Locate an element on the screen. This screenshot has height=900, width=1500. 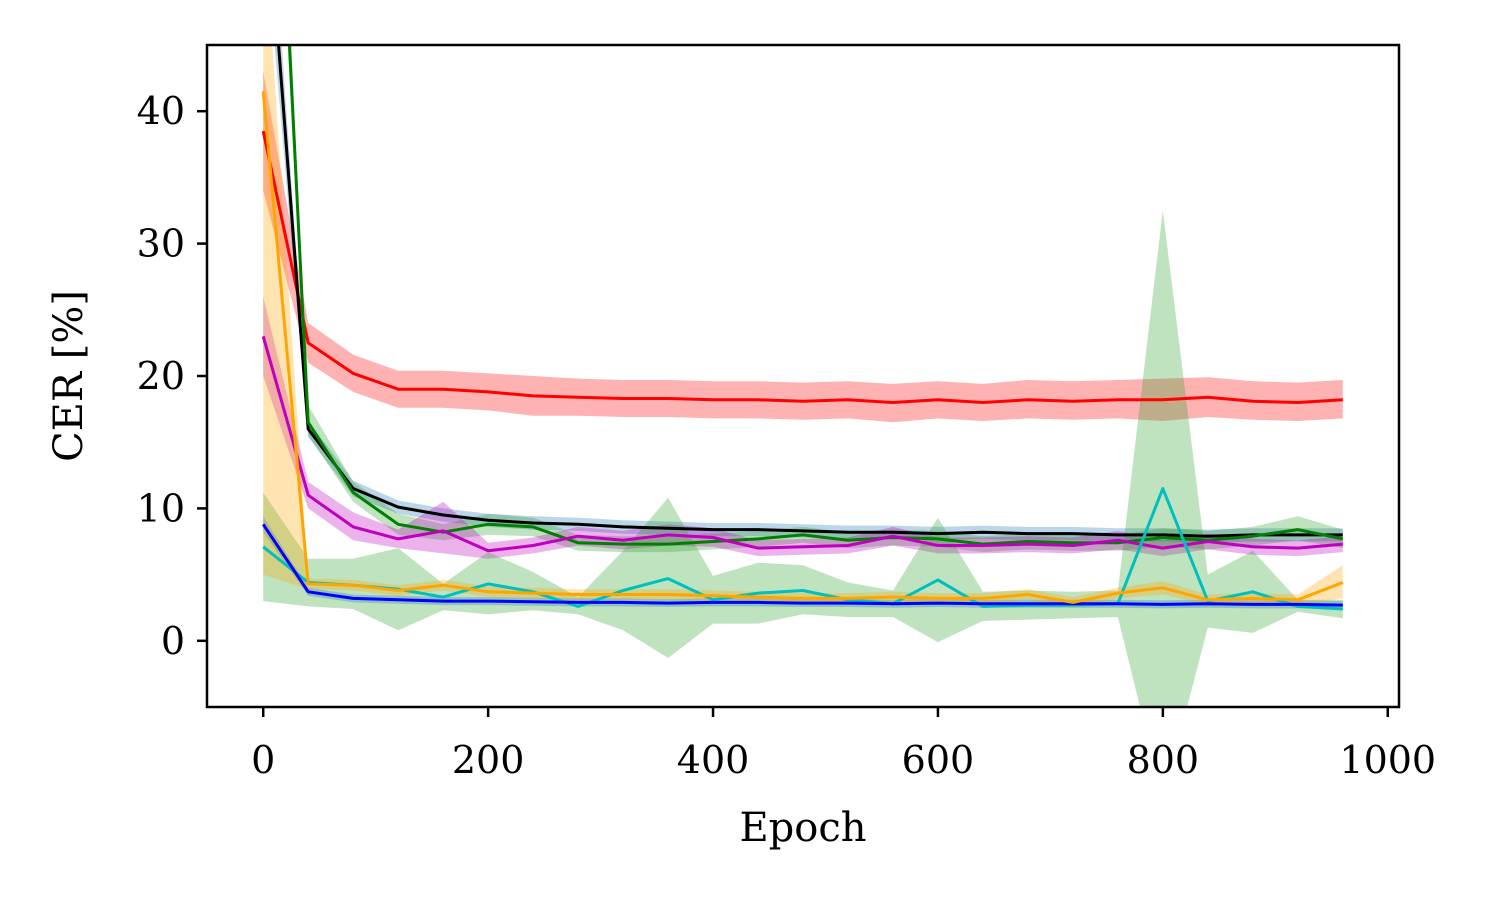
x-axis: 0 200 400 600 800 1000 is located at coordinates (843, 744).